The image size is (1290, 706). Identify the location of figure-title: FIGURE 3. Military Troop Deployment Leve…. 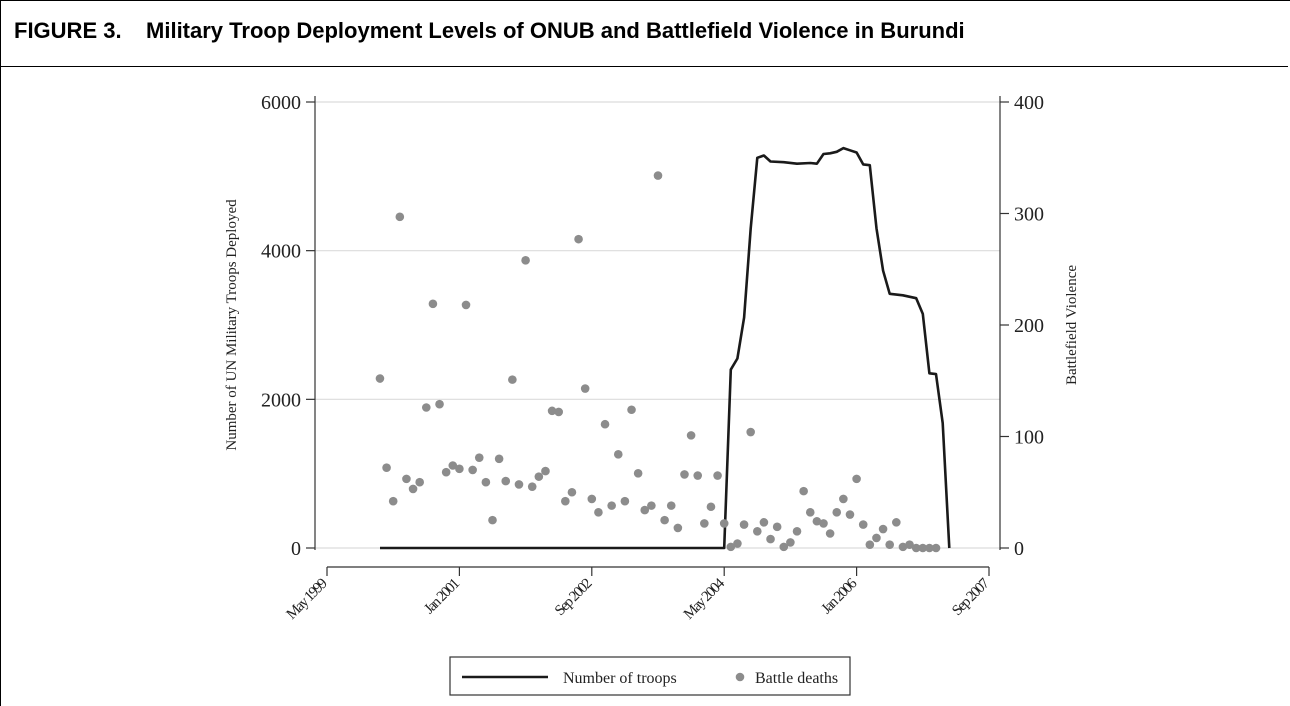
(489, 30).